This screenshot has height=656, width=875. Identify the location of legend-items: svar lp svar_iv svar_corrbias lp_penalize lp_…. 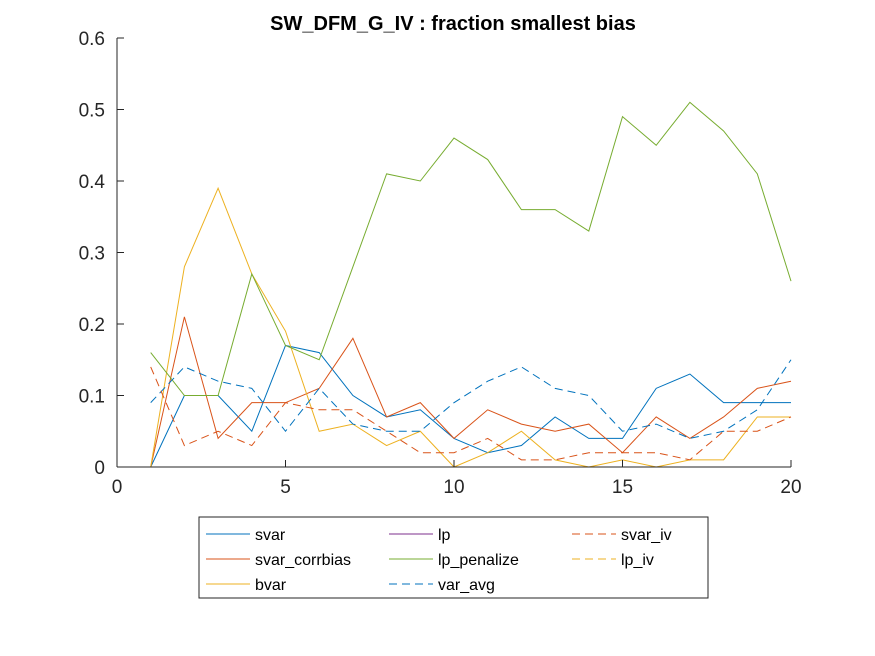
(439, 560).